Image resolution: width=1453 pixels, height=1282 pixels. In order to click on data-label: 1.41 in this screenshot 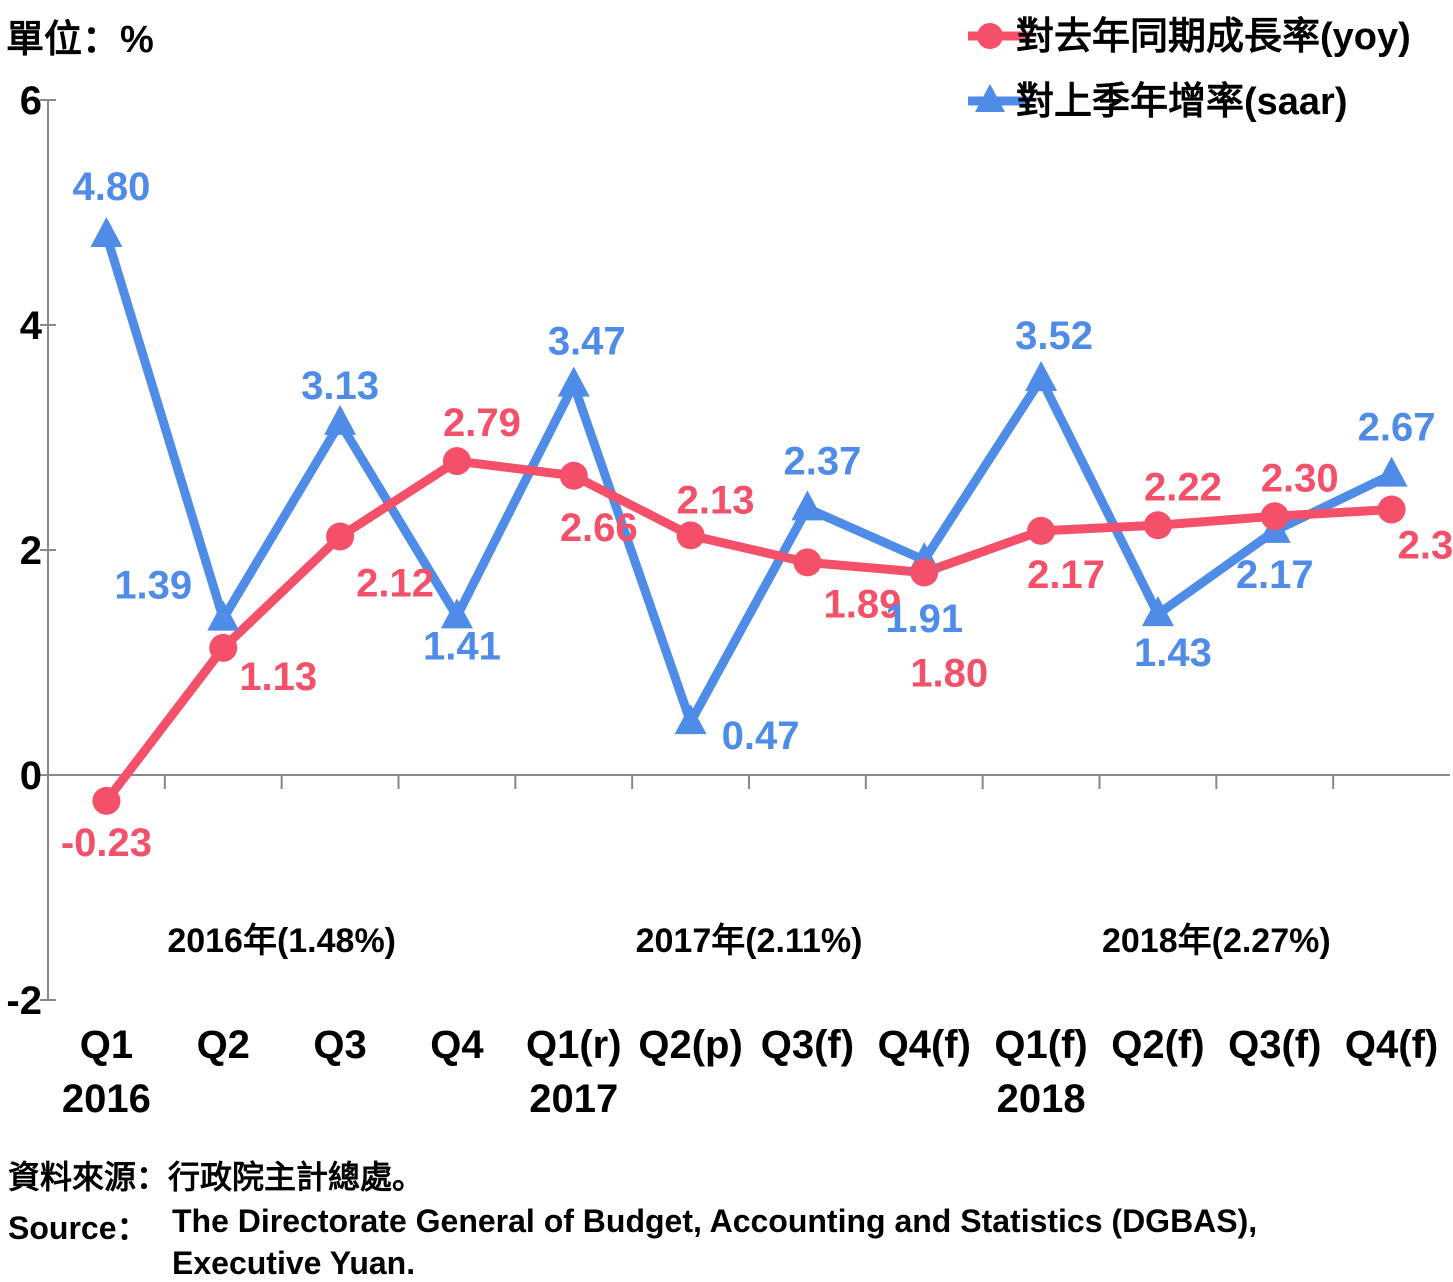, I will do `click(462, 646)`.